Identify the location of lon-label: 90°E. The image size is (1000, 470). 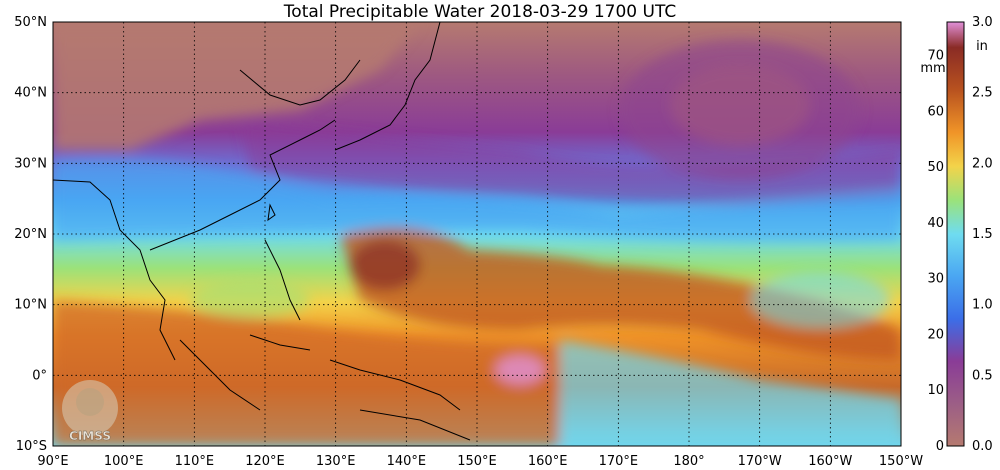
(52, 461).